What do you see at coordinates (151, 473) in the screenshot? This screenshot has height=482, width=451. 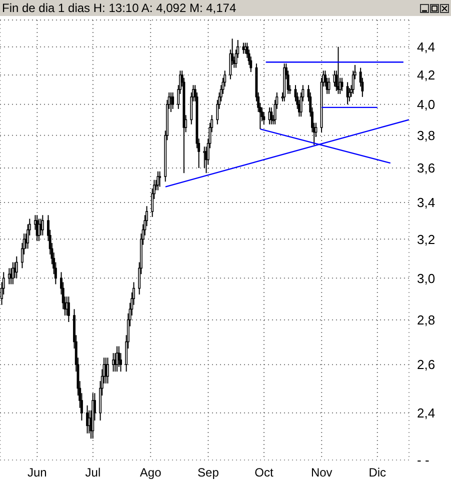 I see `x-tick-label: Ago` at bounding box center [151, 473].